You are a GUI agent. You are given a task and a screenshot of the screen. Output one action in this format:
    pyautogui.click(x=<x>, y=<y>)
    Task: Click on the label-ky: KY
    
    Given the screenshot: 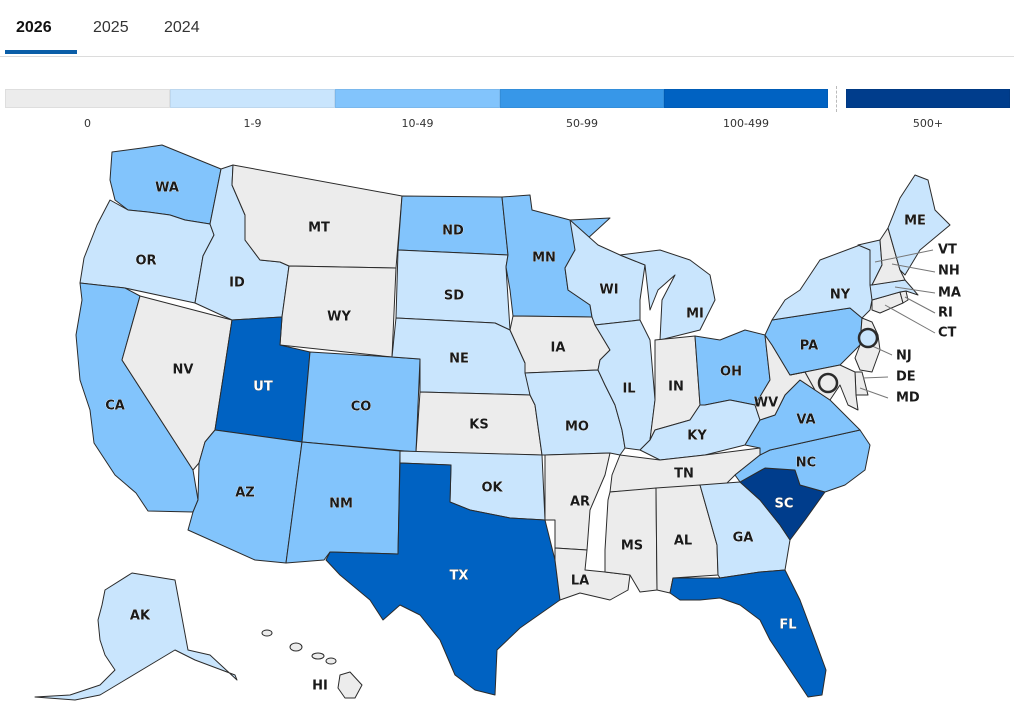 What is the action you would take?
    pyautogui.click(x=697, y=436)
    